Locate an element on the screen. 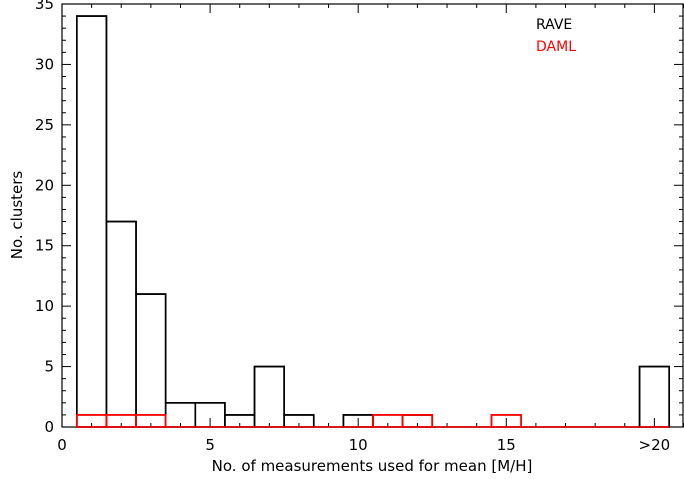  x-tick-labels: 0 5 10 15 >20 is located at coordinates (363, 445).